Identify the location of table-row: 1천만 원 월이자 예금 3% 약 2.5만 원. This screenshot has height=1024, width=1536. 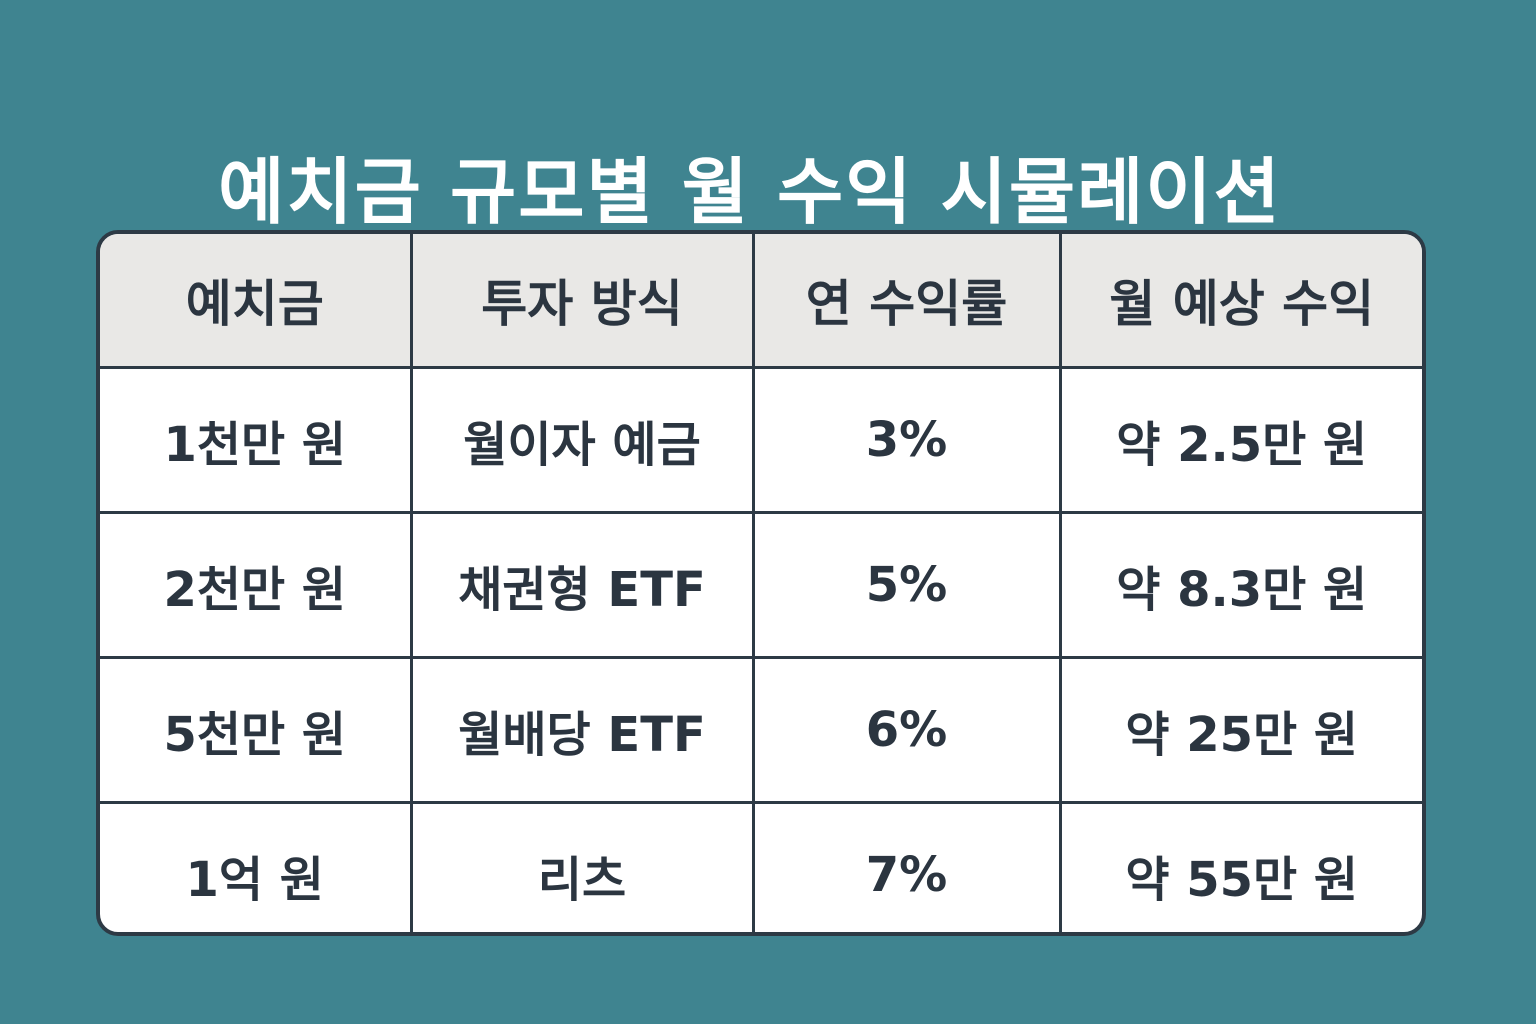
(761, 440).